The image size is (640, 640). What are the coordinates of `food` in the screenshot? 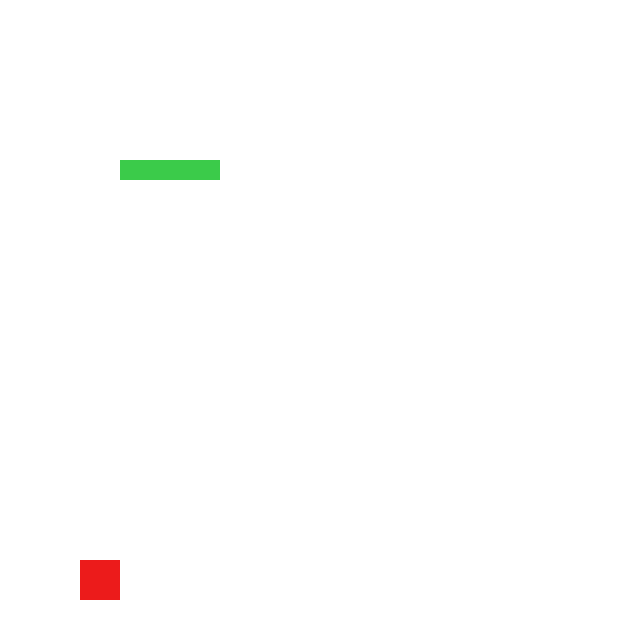 It's located at (100, 580).